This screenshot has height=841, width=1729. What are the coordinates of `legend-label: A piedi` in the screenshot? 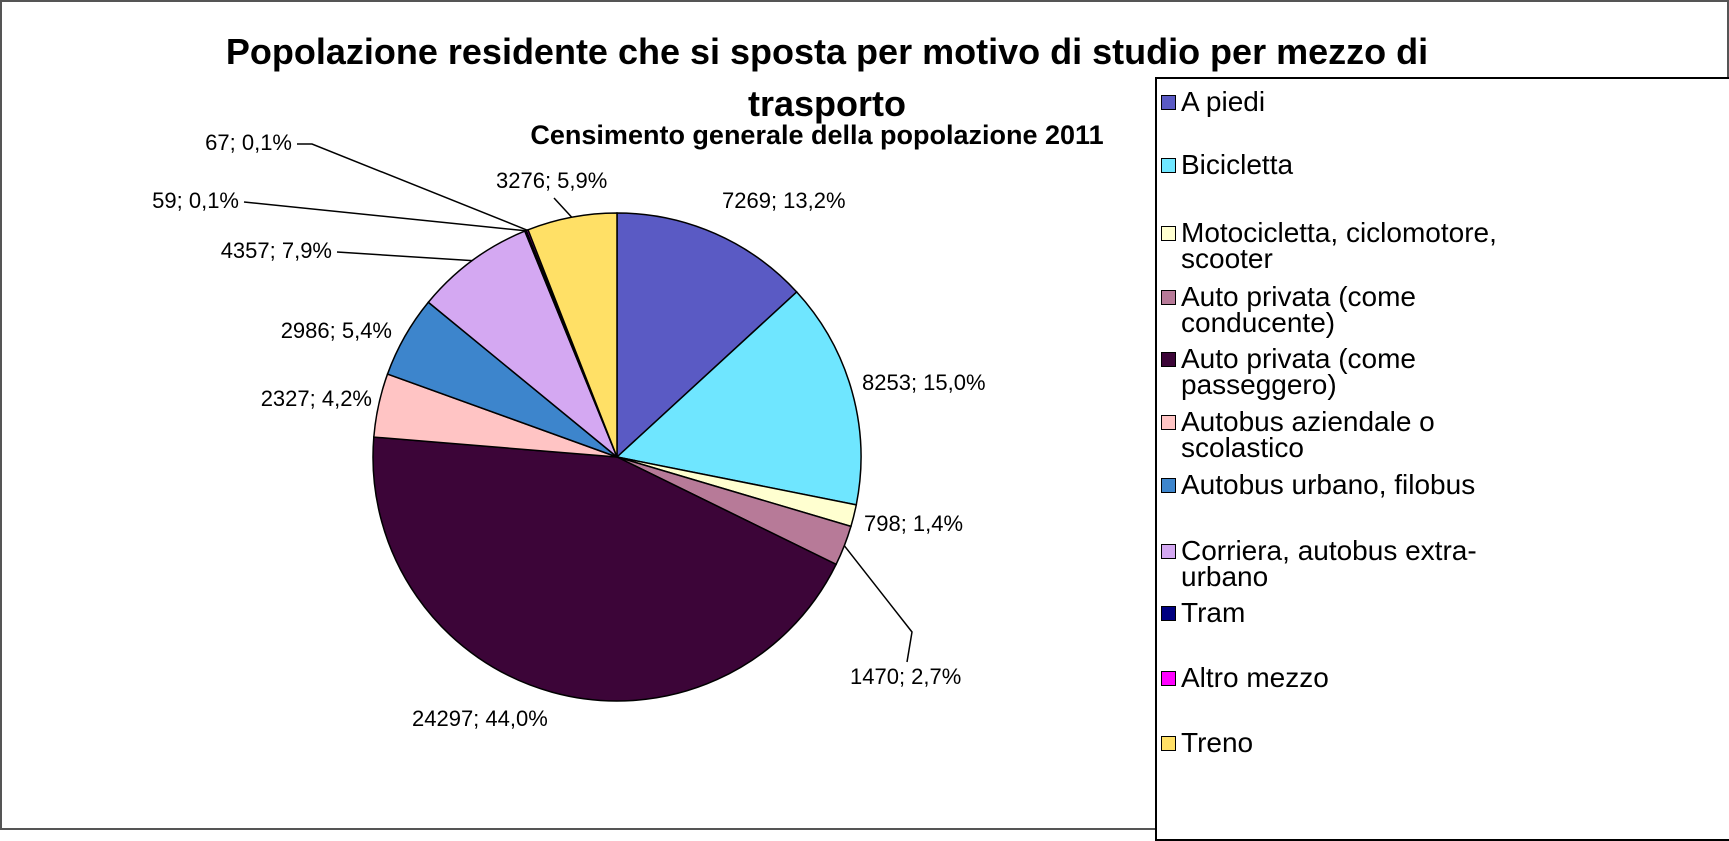 It's located at (1223, 101).